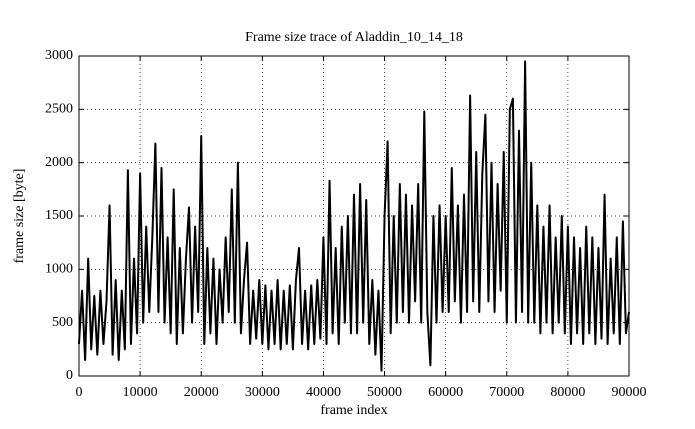 Image resolution: width=695 pixels, height=429 pixels. I want to click on x-tick-label: 50000, so click(384, 392).